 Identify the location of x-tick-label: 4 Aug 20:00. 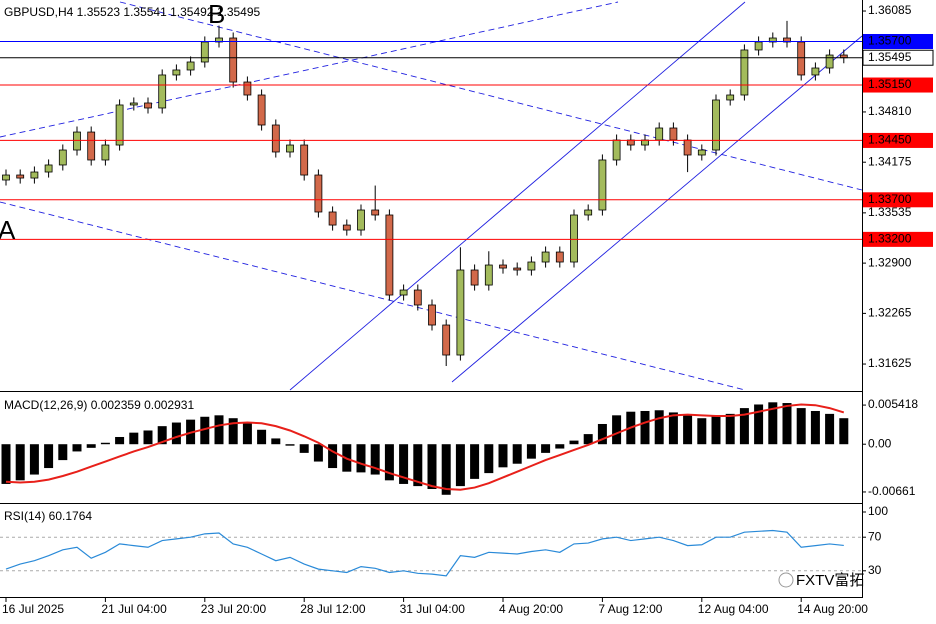
(531, 609).